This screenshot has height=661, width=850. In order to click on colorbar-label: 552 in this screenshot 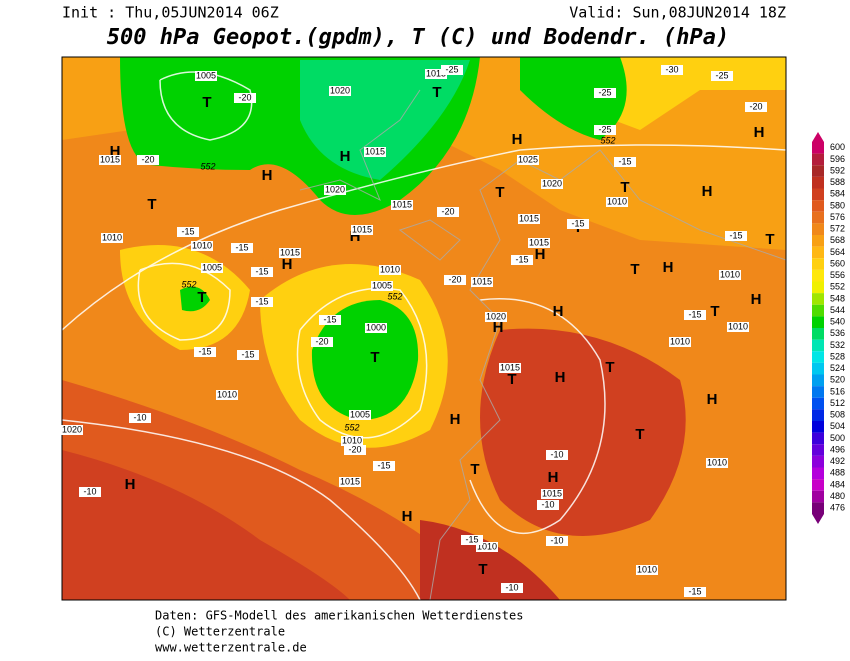, I will do `click(837, 287)`.